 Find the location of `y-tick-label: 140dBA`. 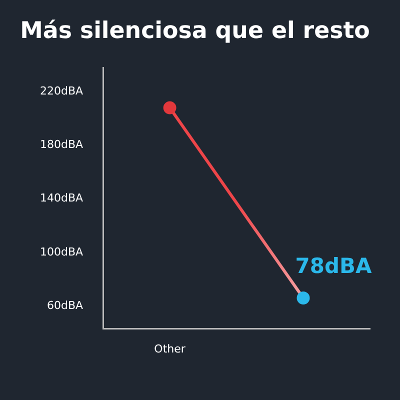

y-tick-label: 140dBA is located at coordinates (62, 198).